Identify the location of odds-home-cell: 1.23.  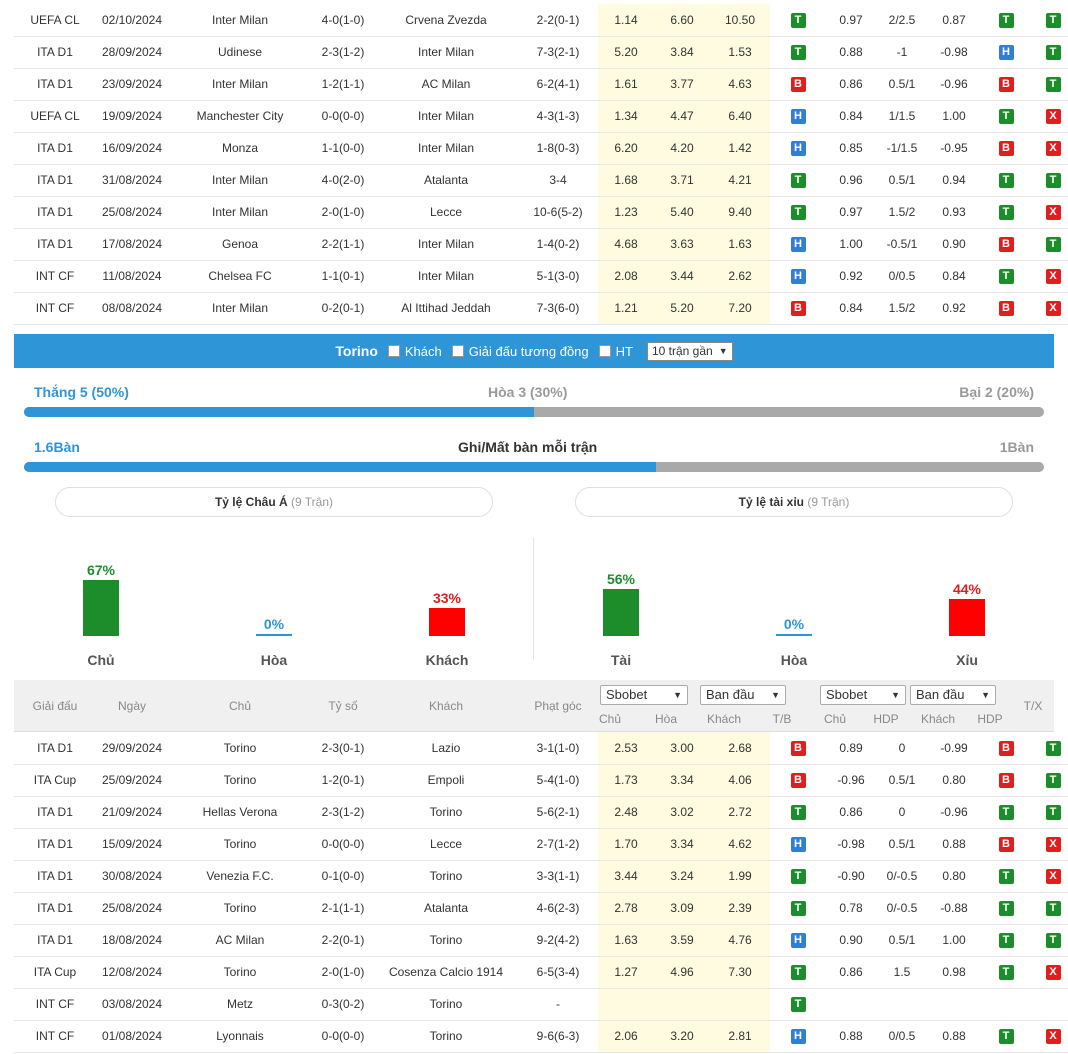
(626, 212).